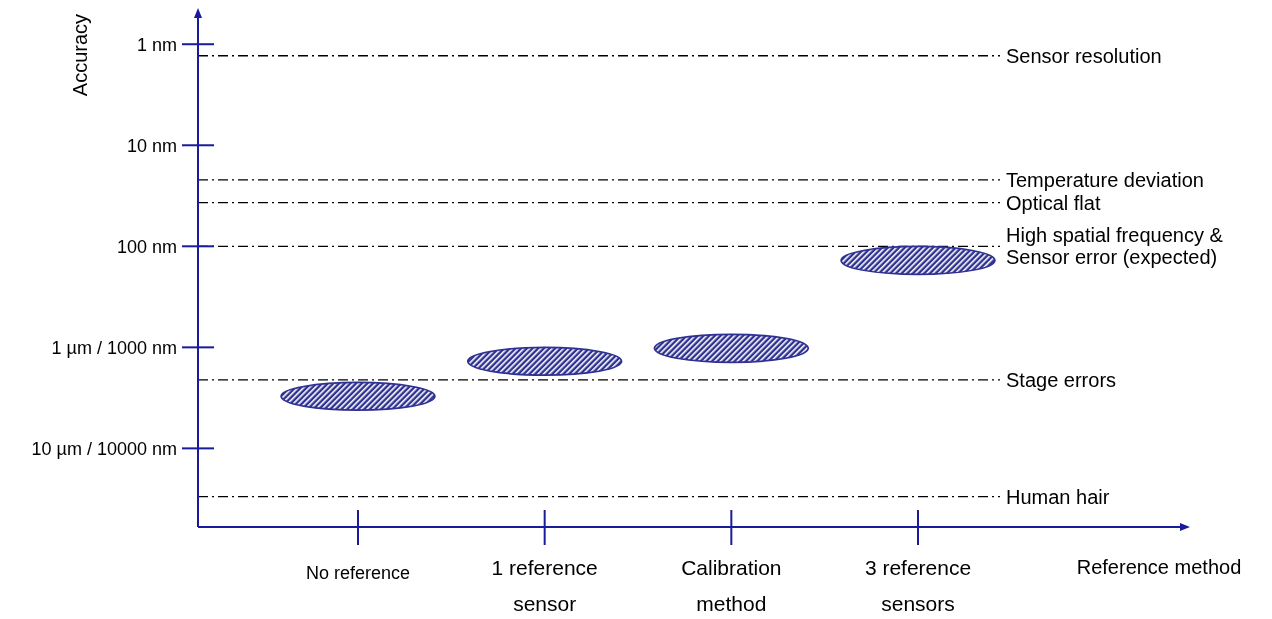 Image resolution: width=1272 pixels, height=619 pixels. Describe the element at coordinates (731, 586) in the screenshot. I see `x-tick-label: Calibration method` at that location.